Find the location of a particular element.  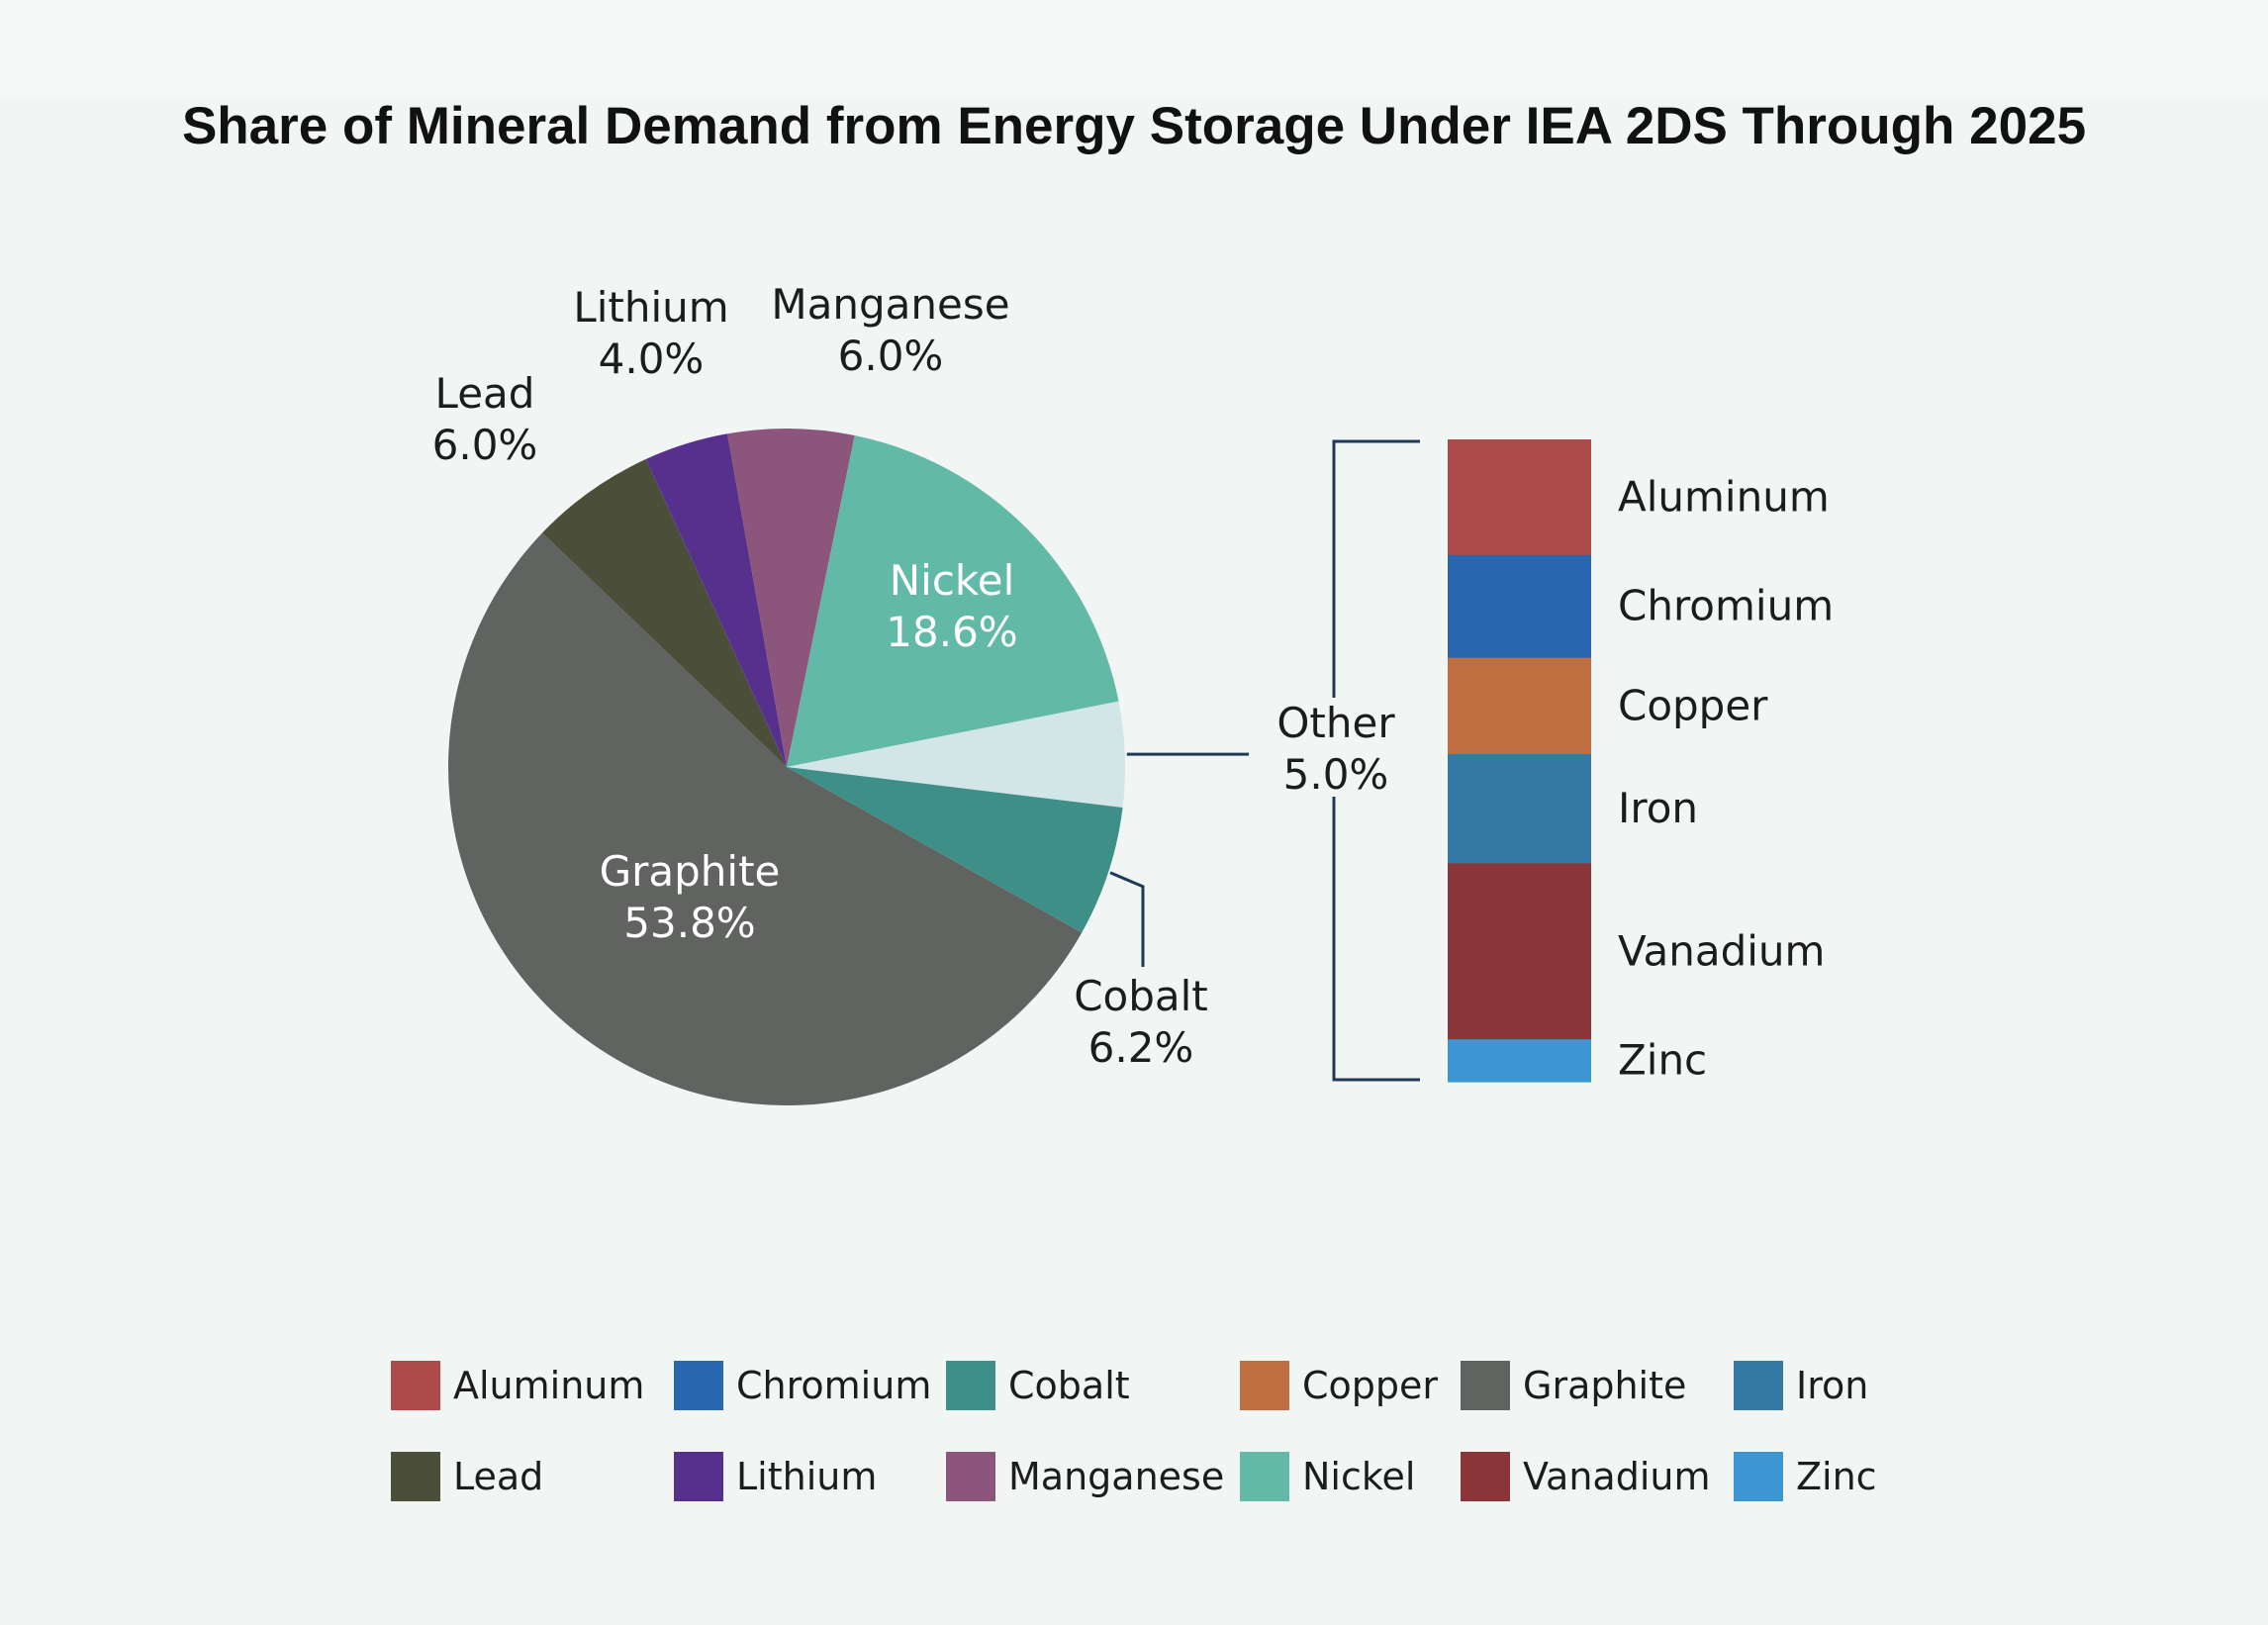

legend-swatch-vanadium is located at coordinates (1486, 1476).